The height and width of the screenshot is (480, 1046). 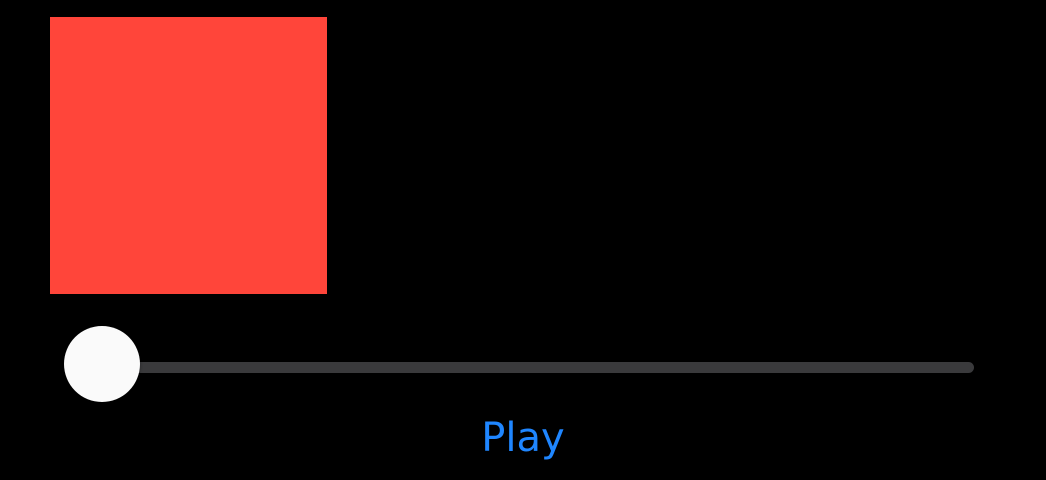 I want to click on slider-track, so click(x=523, y=367).